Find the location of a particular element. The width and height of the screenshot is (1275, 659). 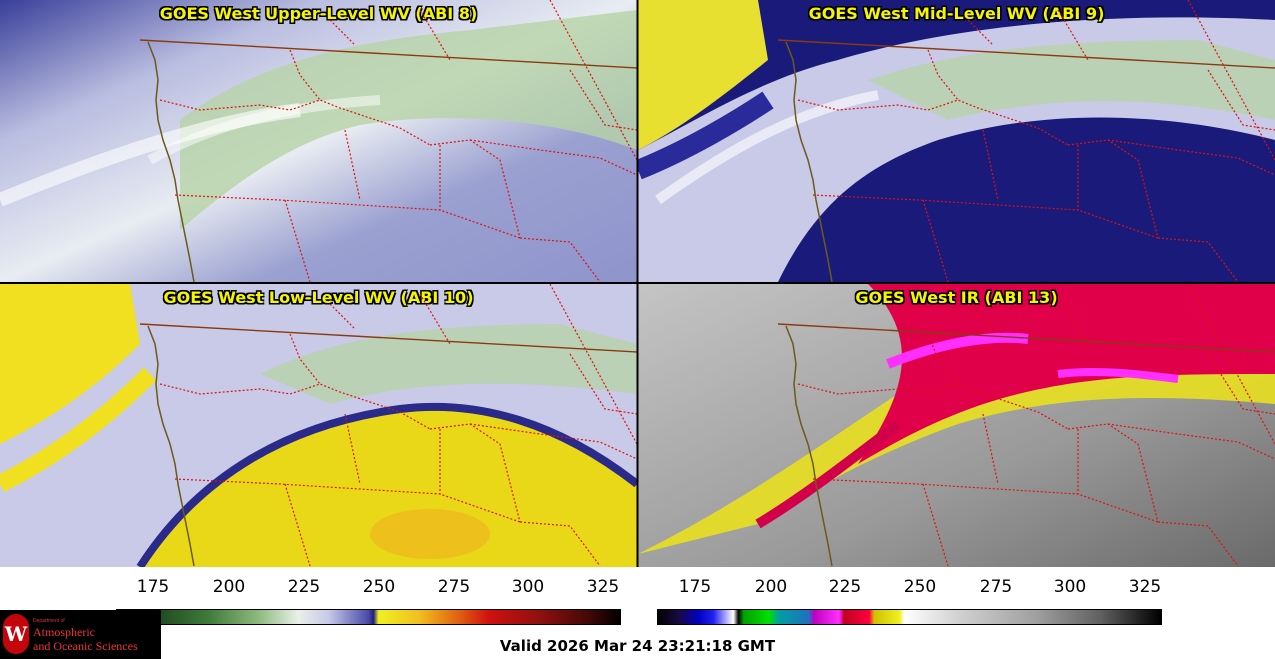

colorbar-ir-tick: 250 is located at coordinates (920, 587).